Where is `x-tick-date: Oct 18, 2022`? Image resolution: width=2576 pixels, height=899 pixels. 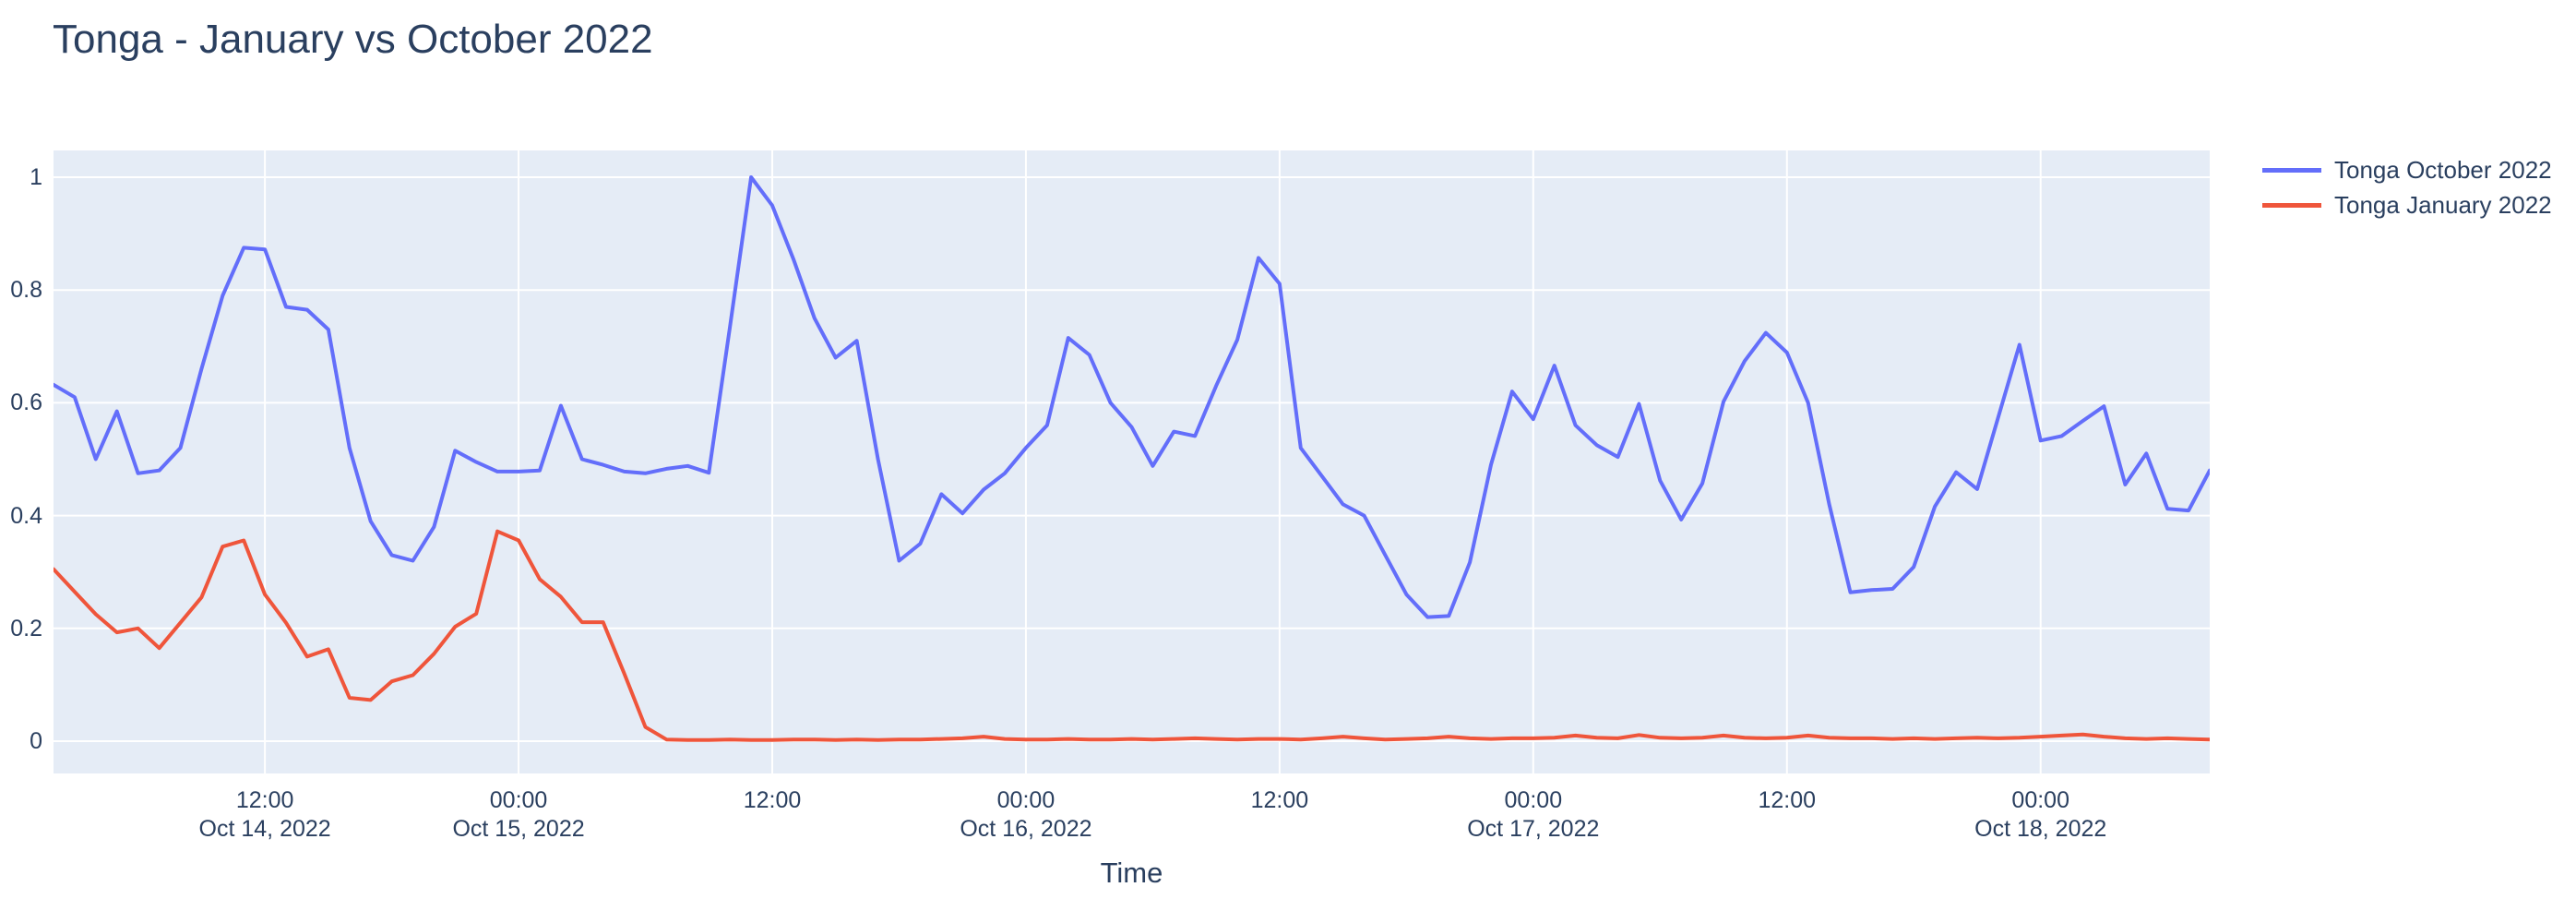 x-tick-date: Oct 18, 2022 is located at coordinates (2040, 829).